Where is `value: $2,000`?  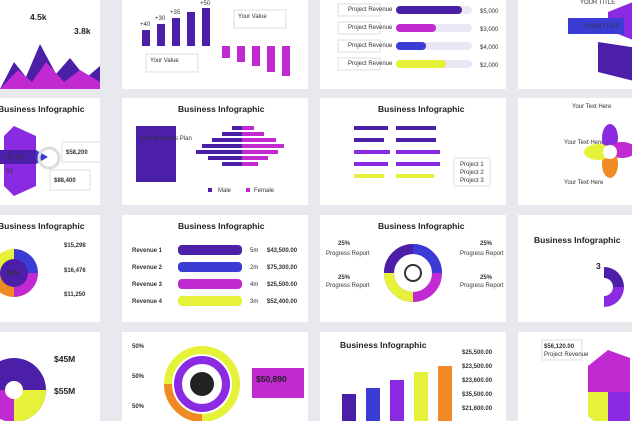
value: $2,000 is located at coordinates (489, 66).